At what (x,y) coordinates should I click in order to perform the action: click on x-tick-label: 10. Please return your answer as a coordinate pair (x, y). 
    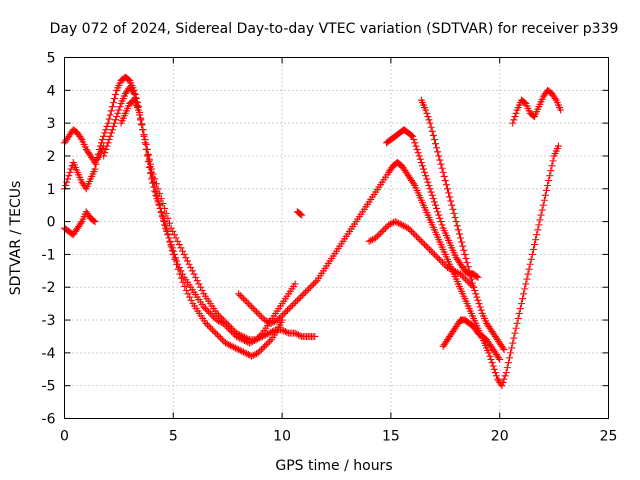
    Looking at the image, I should click on (282, 437).